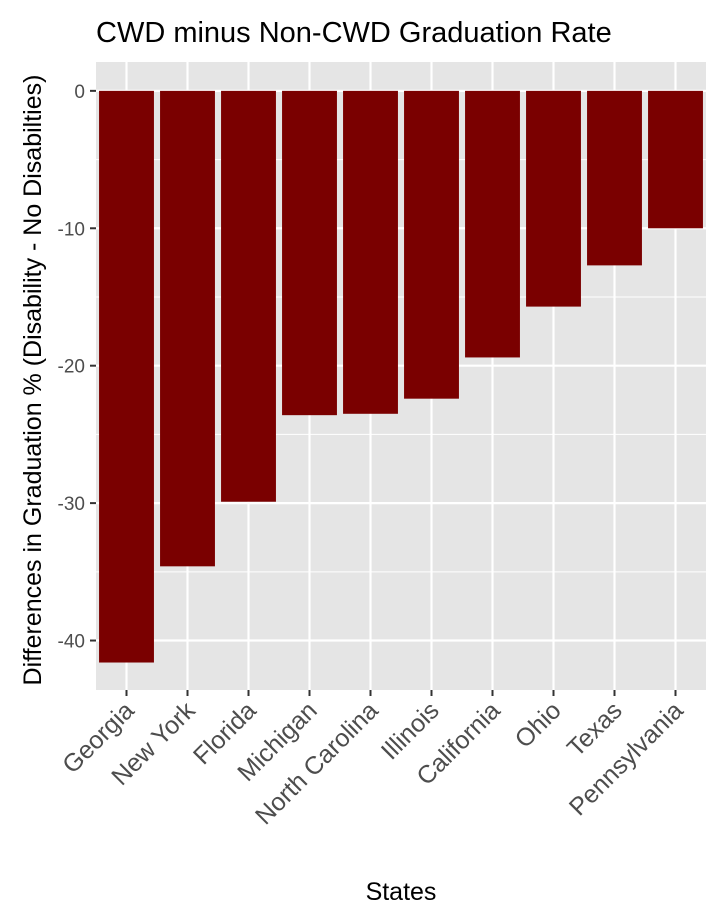 This screenshot has width=720, height=921. Describe the element at coordinates (370, 252) in the screenshot. I see `bar-north-carolina` at that location.